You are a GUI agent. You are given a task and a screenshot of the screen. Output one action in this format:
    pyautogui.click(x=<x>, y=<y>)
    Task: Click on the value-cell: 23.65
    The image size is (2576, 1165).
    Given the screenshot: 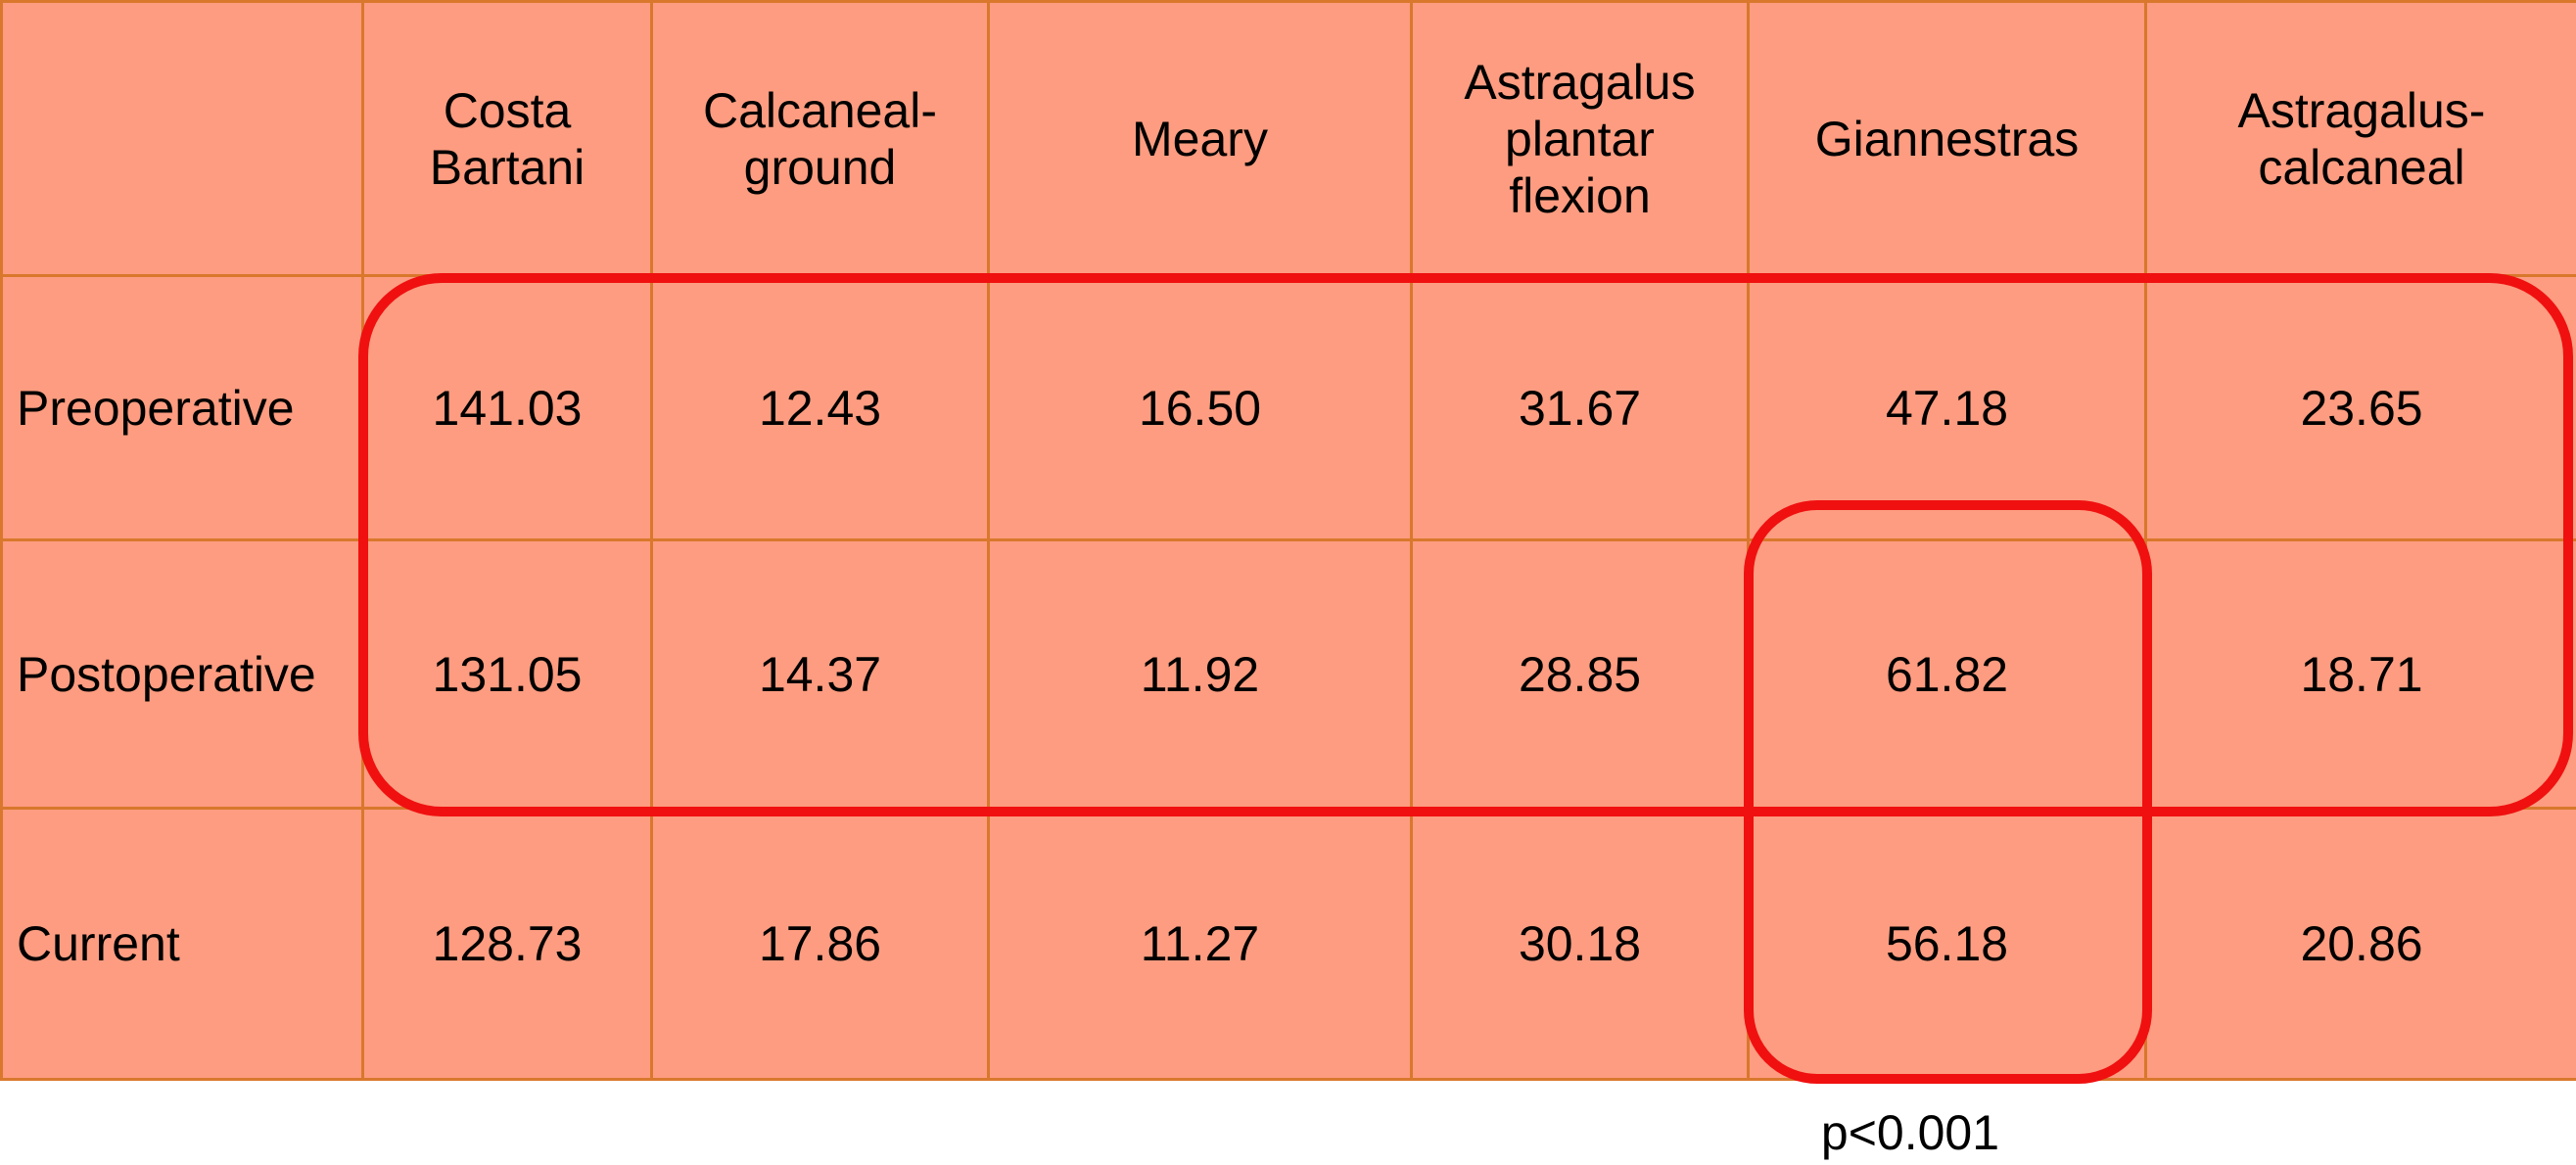 What is the action you would take?
    pyautogui.click(x=2360, y=407)
    